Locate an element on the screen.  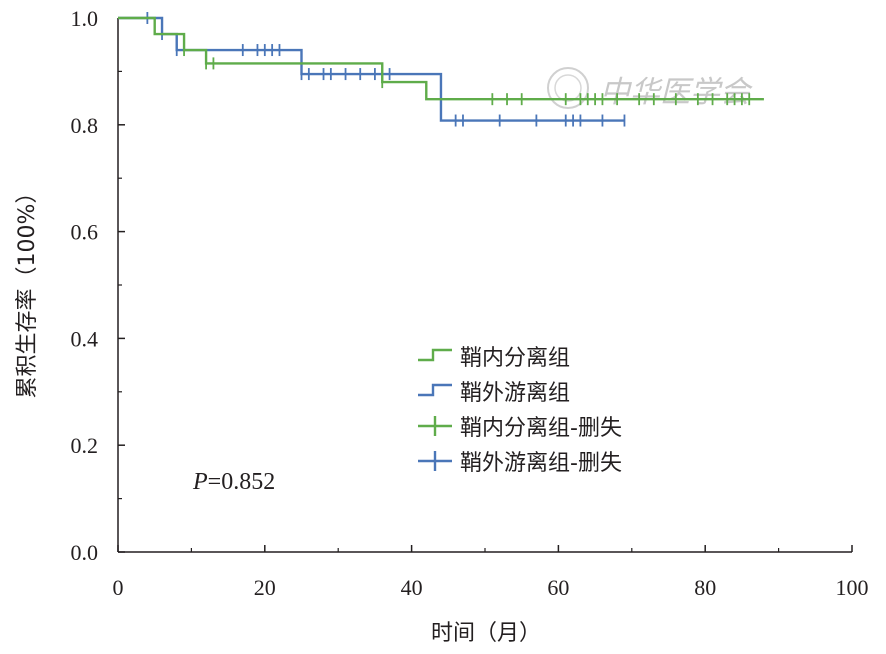
x-tick-label: 60 is located at coordinates (558, 587).